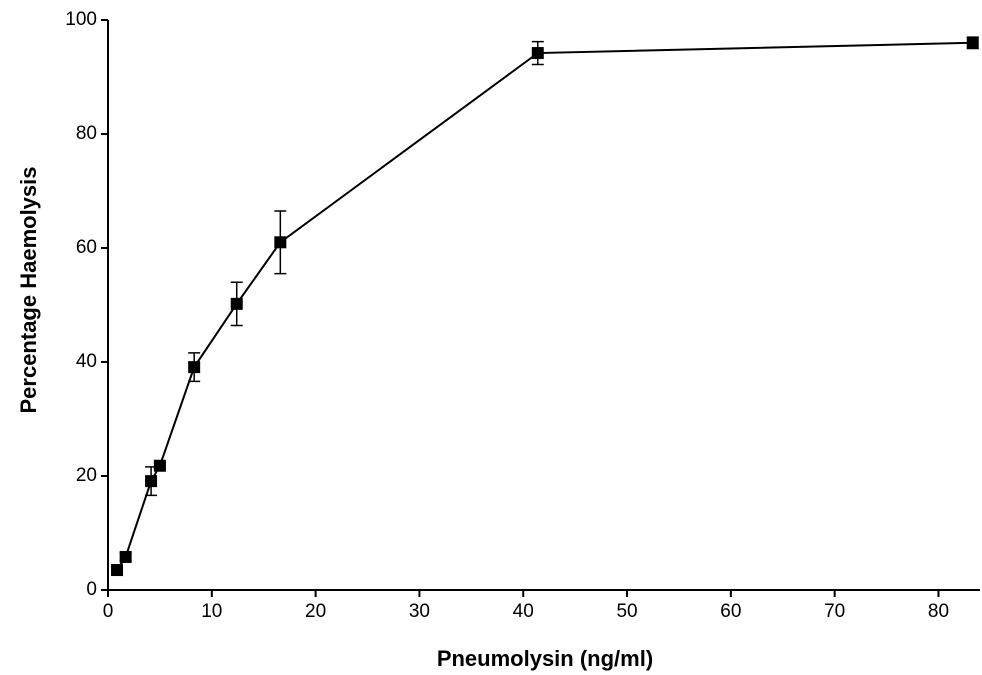 The height and width of the screenshot is (675, 982). Describe the element at coordinates (545, 658) in the screenshot. I see `x-axis-title: Pneumolysin (ng/ml)` at that location.